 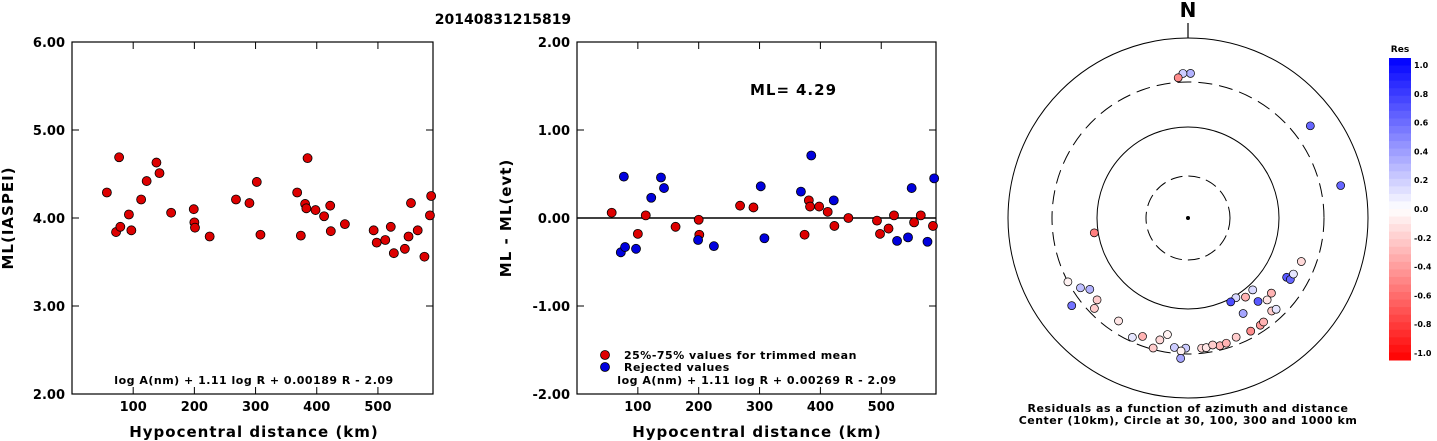 I want to click on polar-points, so click(x=1204, y=216).